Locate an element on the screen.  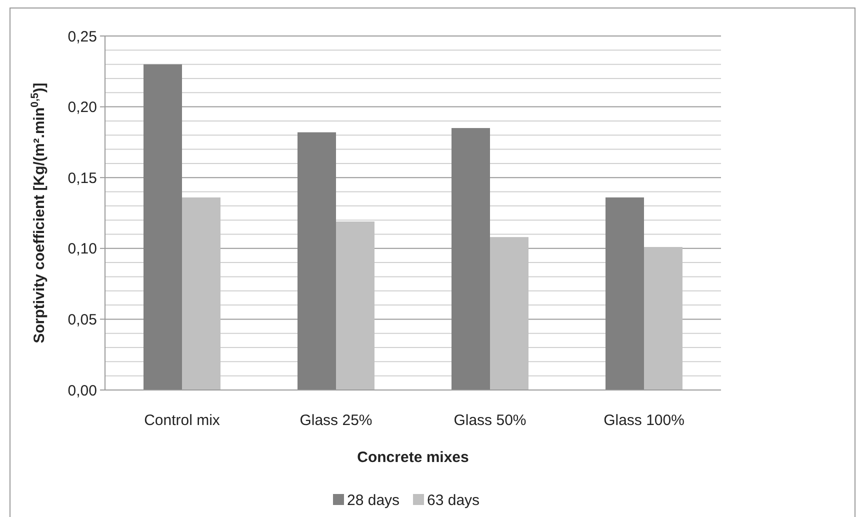
y-tick-label: 0,15 is located at coordinates (82, 178).